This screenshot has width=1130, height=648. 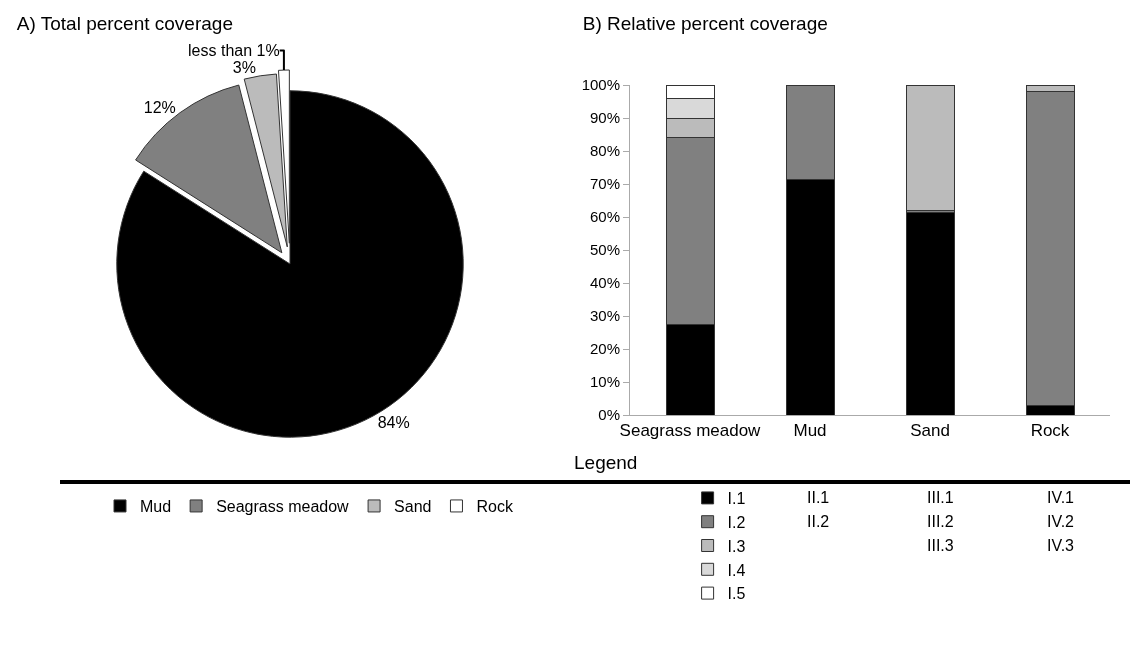 What do you see at coordinates (604, 316) in the screenshot?
I see `y-tick-label: 30%` at bounding box center [604, 316].